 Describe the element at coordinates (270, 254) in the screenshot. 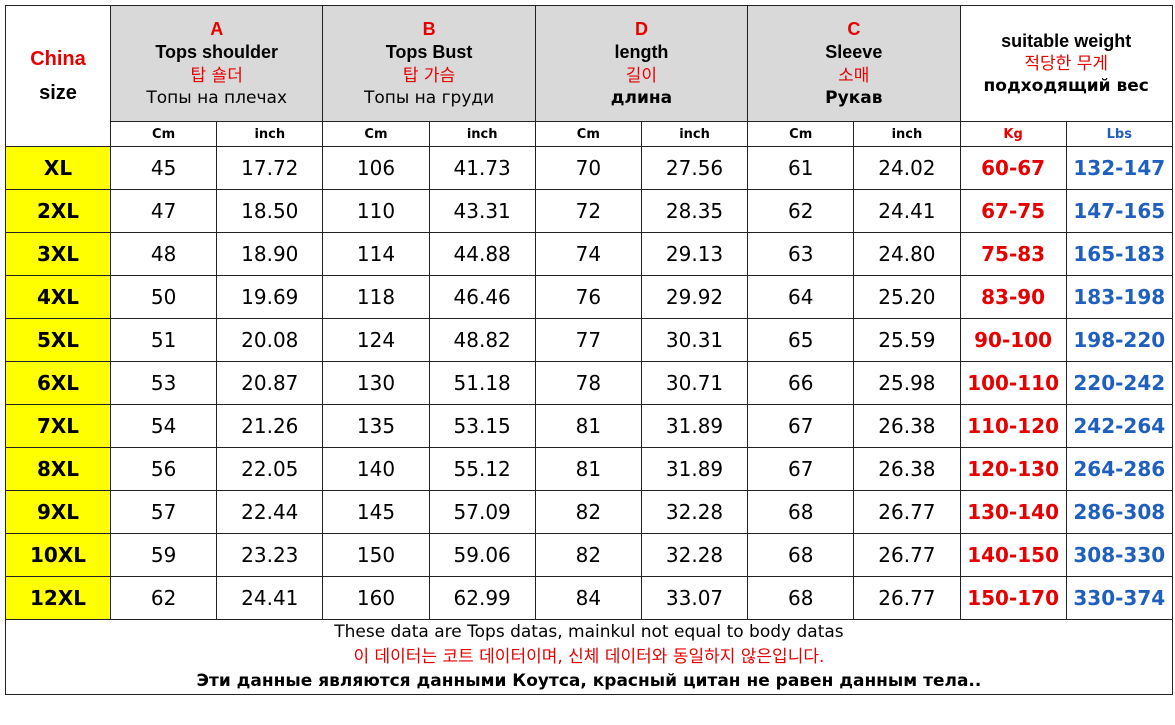

I see `value-cell: 18.90` at that location.